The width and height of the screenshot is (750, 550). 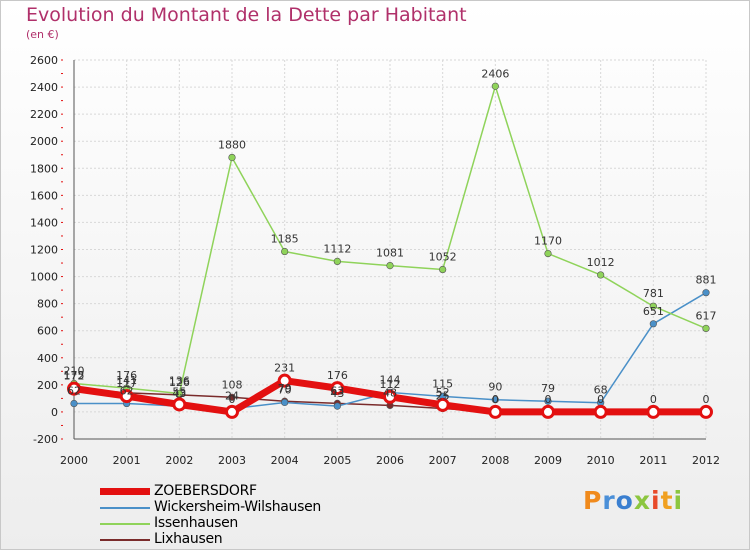 What do you see at coordinates (126, 375) in the screenshot?
I see `data-label-issenhausen: 176` at bounding box center [126, 375].